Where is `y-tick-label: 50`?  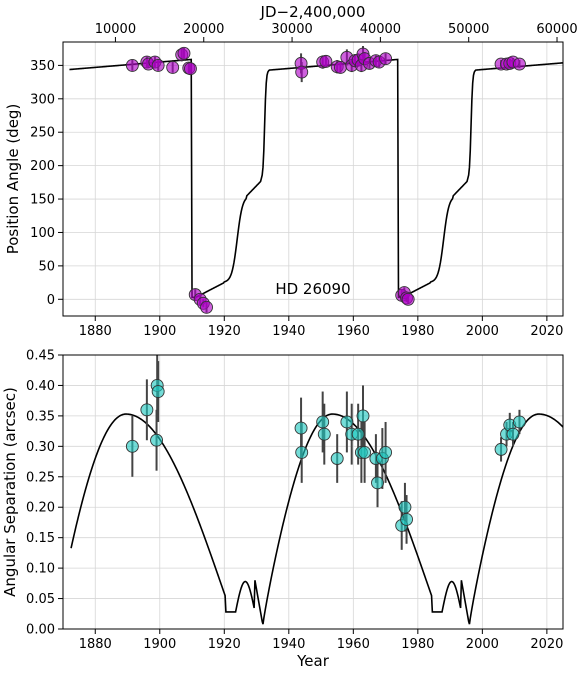
y-tick-label: 50 is located at coordinates (46, 266).